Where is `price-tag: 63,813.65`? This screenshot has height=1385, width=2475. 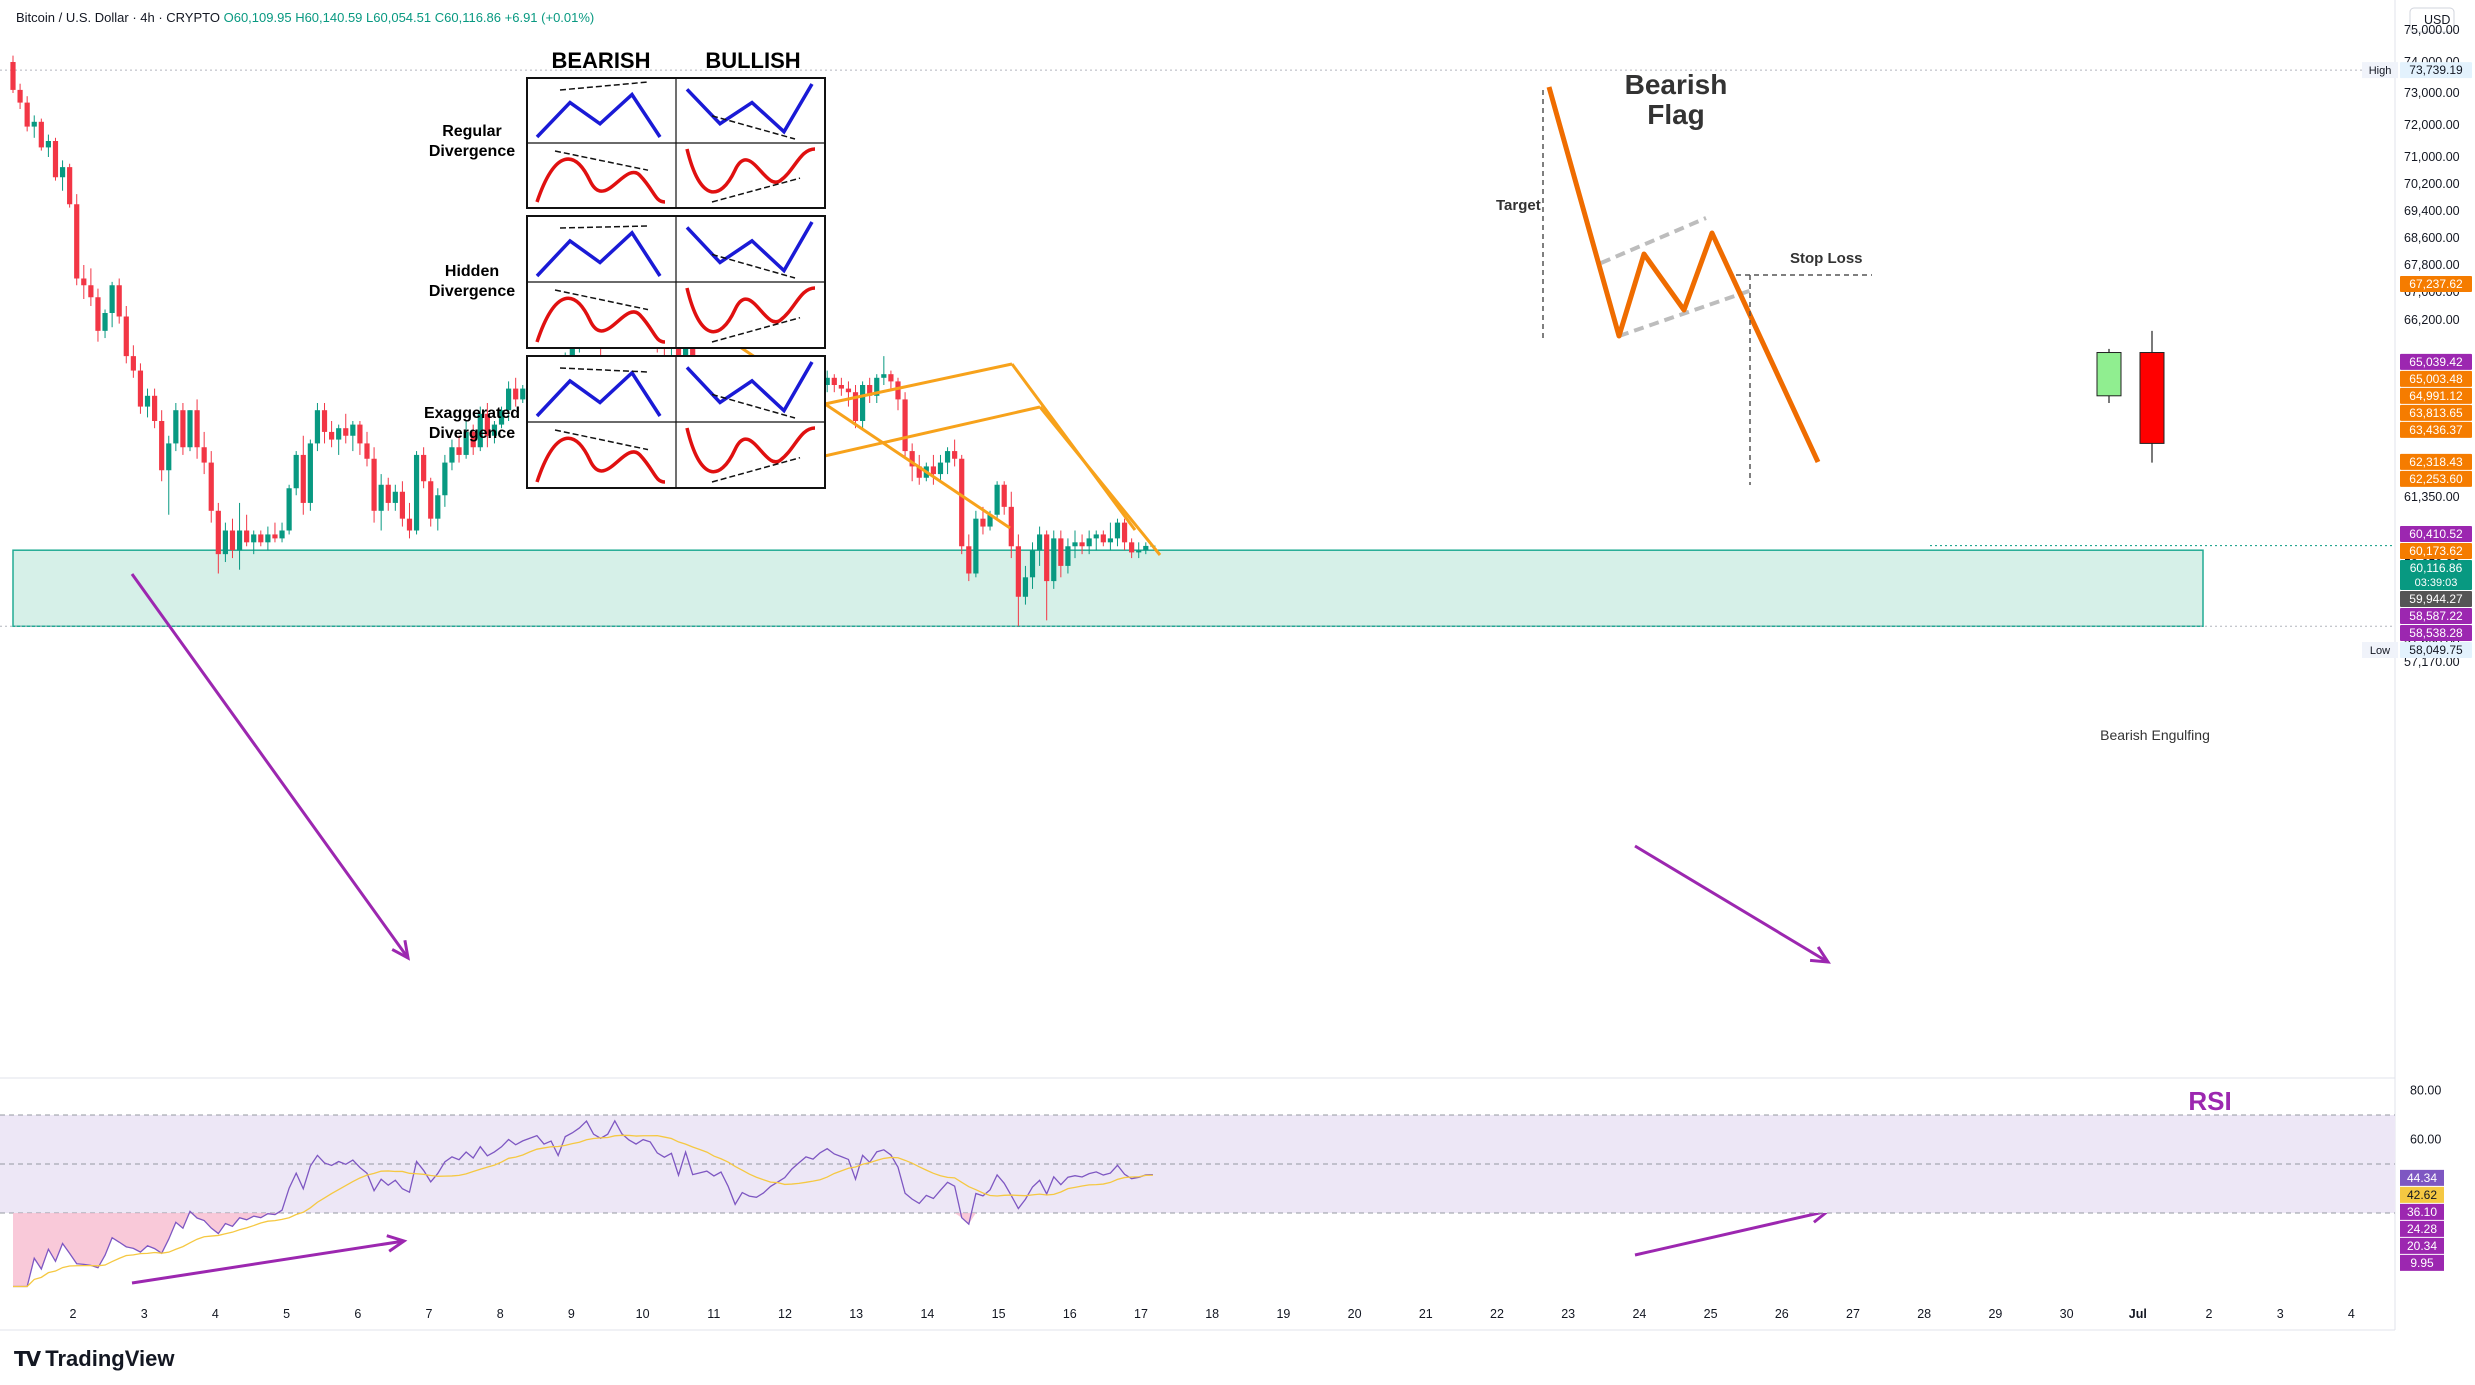
price-tag: 63,813.65 is located at coordinates (2436, 412).